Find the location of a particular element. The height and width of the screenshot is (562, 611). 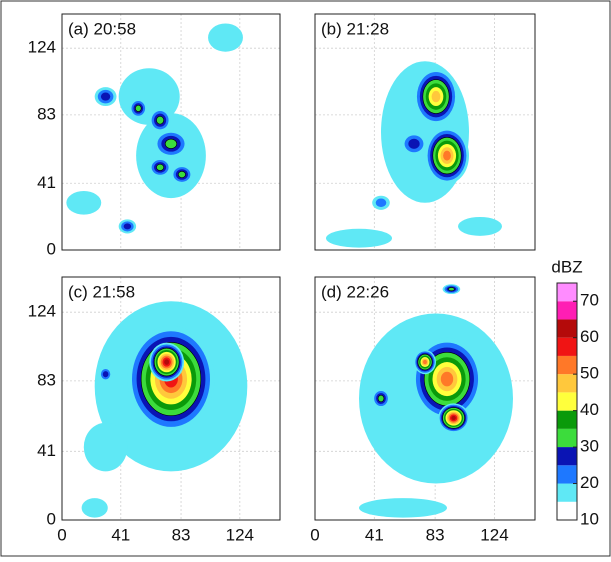

colorbar-tick-label: 60 is located at coordinates (589, 336).